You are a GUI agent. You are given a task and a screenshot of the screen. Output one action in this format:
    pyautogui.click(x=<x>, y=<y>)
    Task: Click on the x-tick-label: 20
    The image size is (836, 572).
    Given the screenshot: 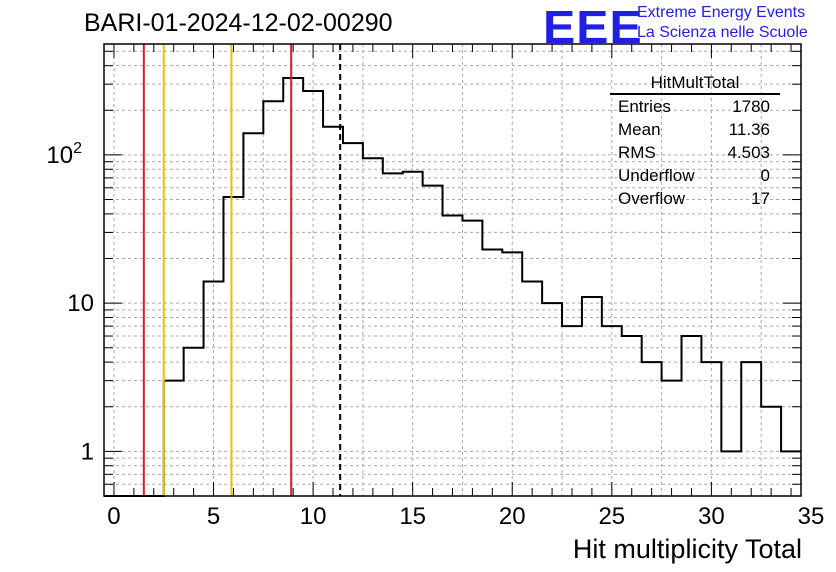 What is the action you would take?
    pyautogui.click(x=512, y=516)
    